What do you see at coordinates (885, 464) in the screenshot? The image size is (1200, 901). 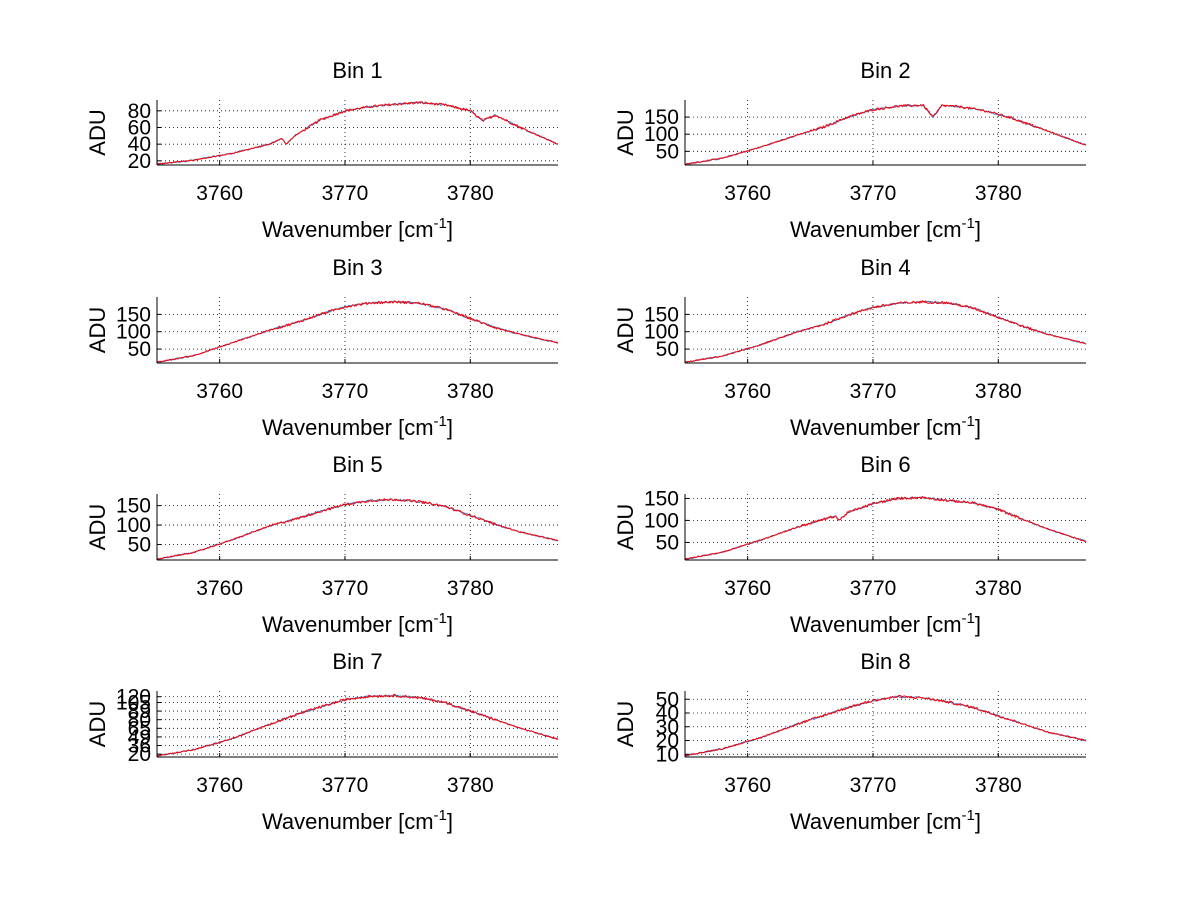 I see `panel-title: Bin 6` at bounding box center [885, 464].